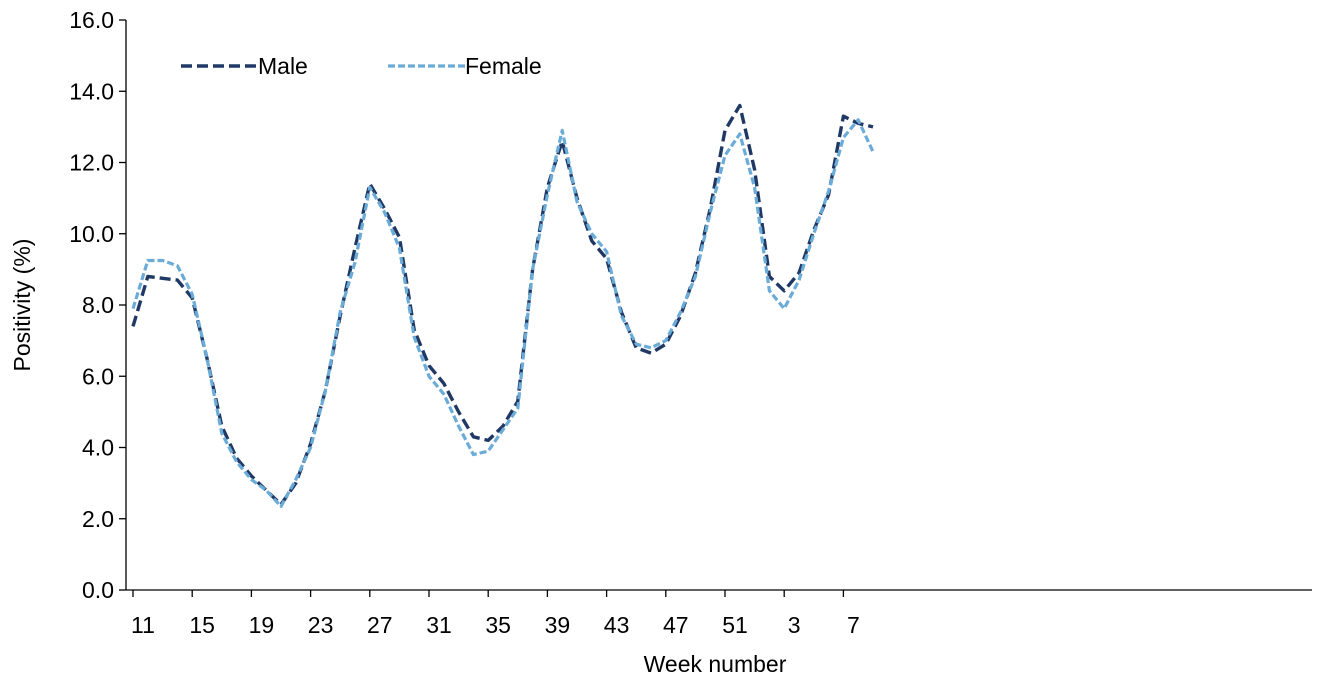 The height and width of the screenshot is (682, 1328). Describe the element at coordinates (498, 625) in the screenshot. I see `x-tick-label: 35` at that location.